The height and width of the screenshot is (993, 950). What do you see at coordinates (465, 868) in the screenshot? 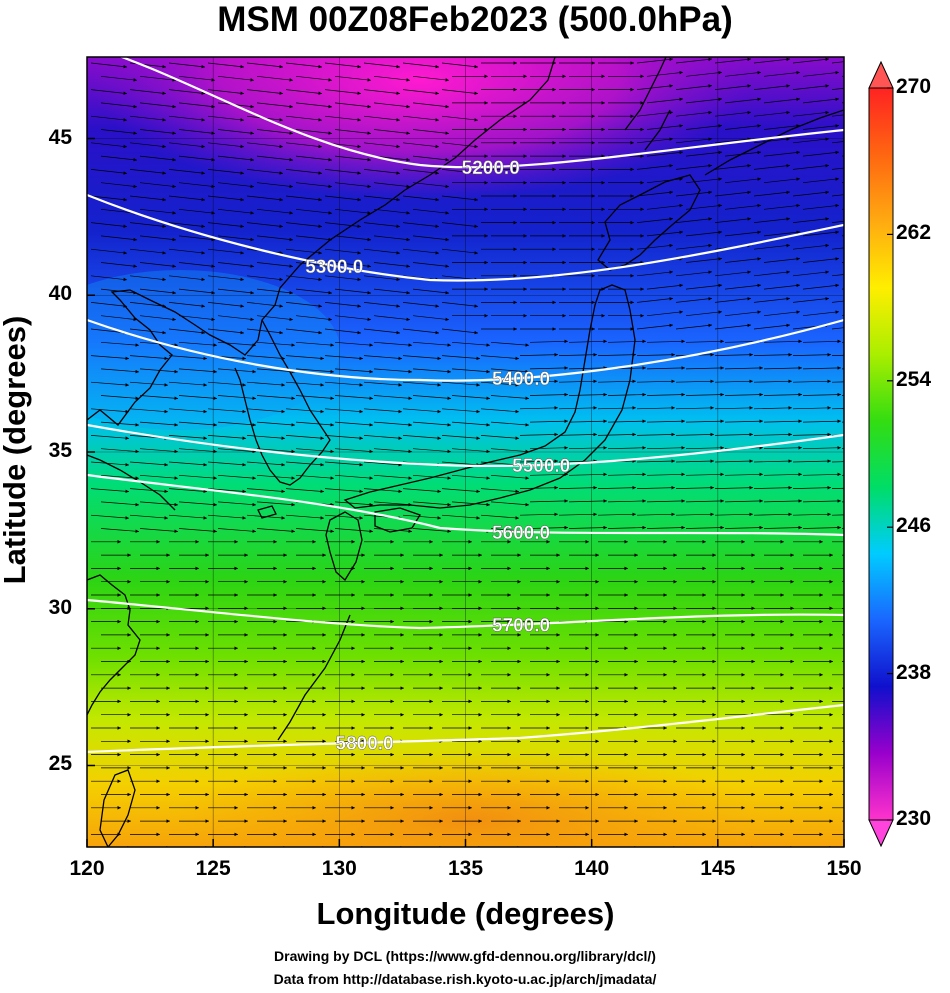
I see `x-tick-label: 135` at bounding box center [465, 868].